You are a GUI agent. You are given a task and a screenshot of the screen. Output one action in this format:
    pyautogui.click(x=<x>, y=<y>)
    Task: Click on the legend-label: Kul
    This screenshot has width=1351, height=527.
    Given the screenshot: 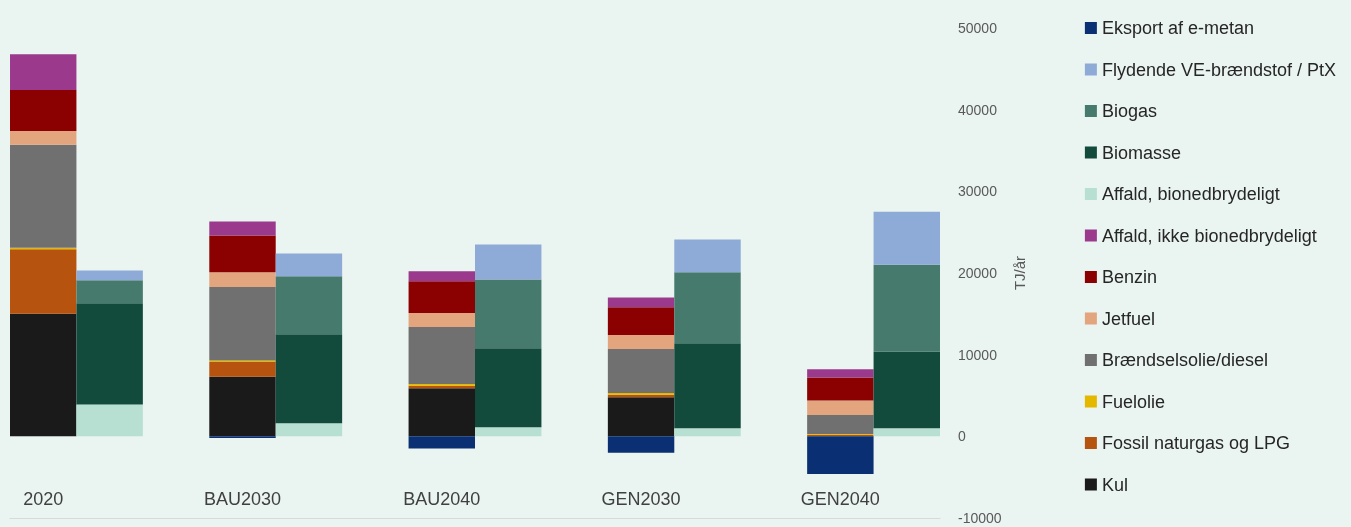 What is the action you would take?
    pyautogui.click(x=1114, y=484)
    